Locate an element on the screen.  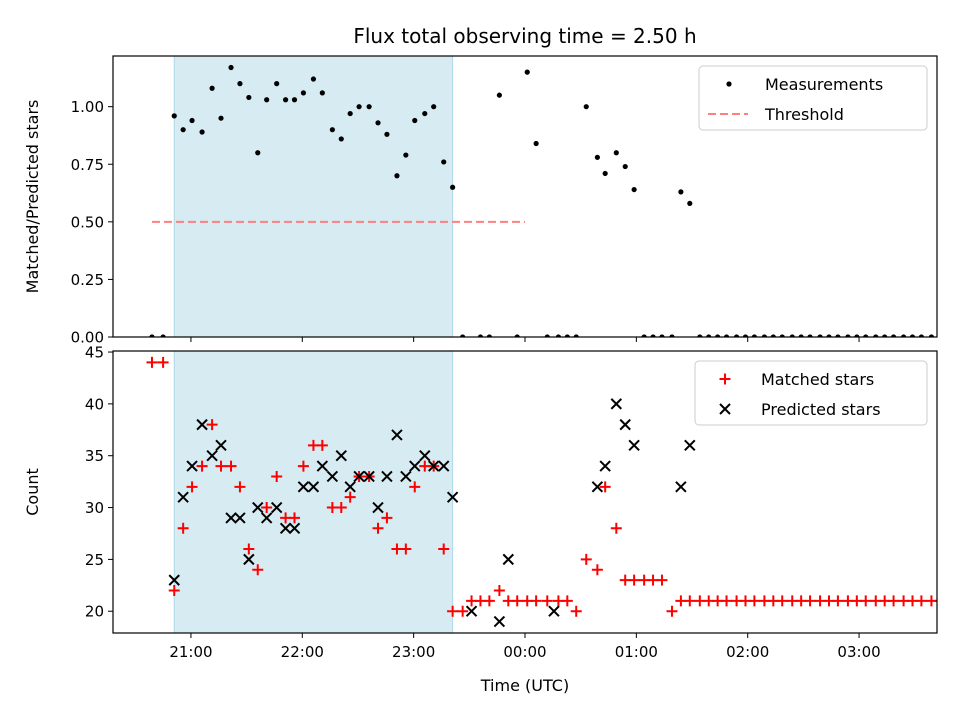
x-tick-label: 00:00 is located at coordinates (524, 652).